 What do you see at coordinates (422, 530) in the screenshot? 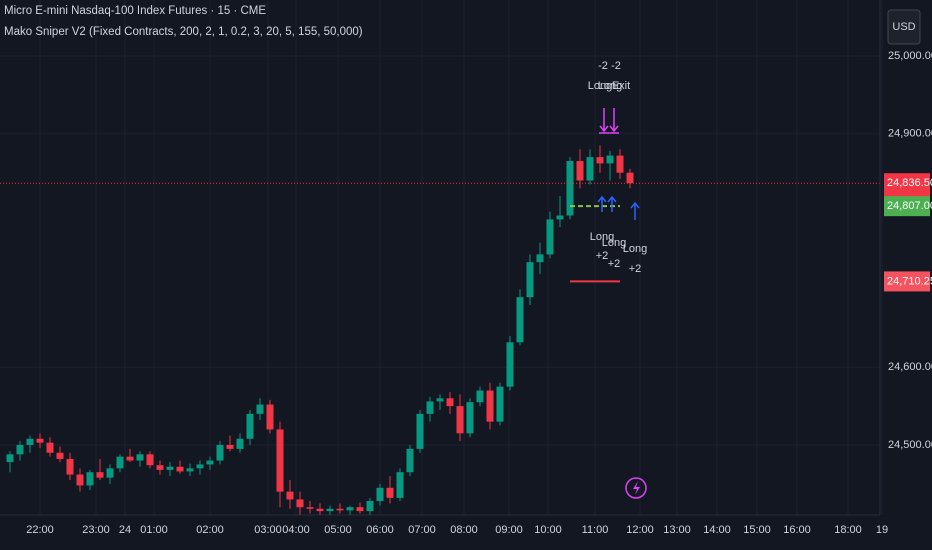
I see `x-tick-label: 07:00` at bounding box center [422, 530].